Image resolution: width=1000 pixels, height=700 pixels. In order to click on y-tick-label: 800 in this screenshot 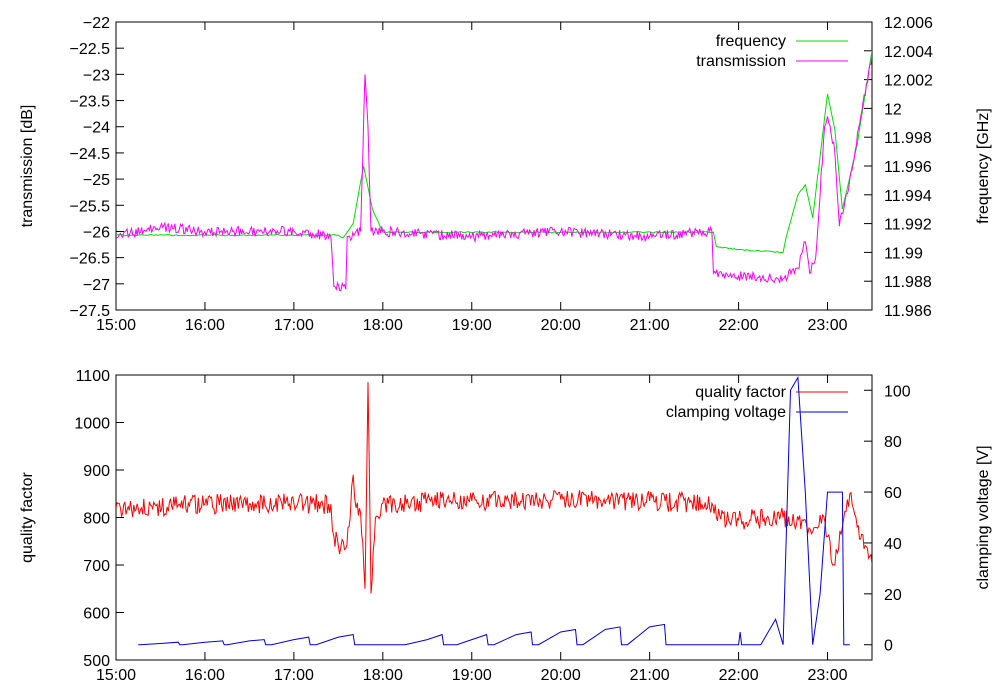, I will do `click(96, 519)`.